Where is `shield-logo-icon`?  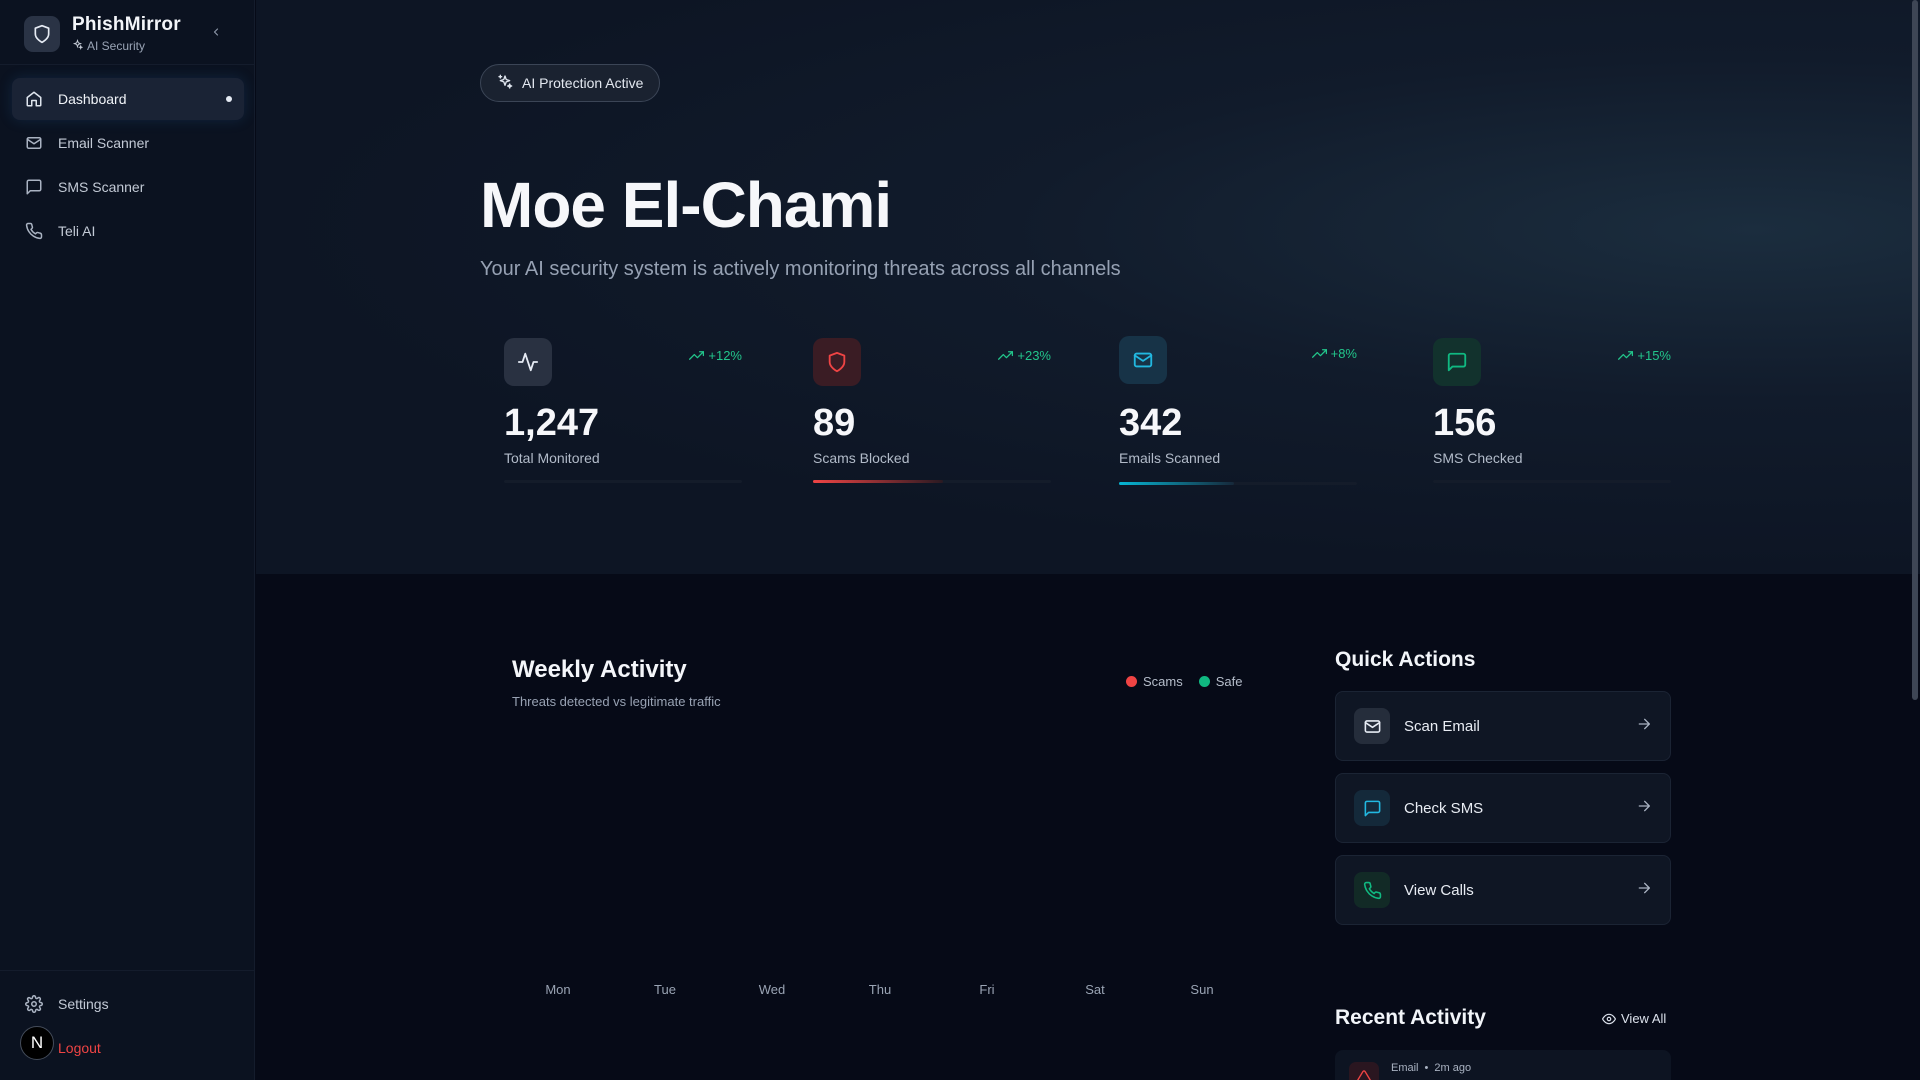
shield-logo-icon is located at coordinates (42, 33).